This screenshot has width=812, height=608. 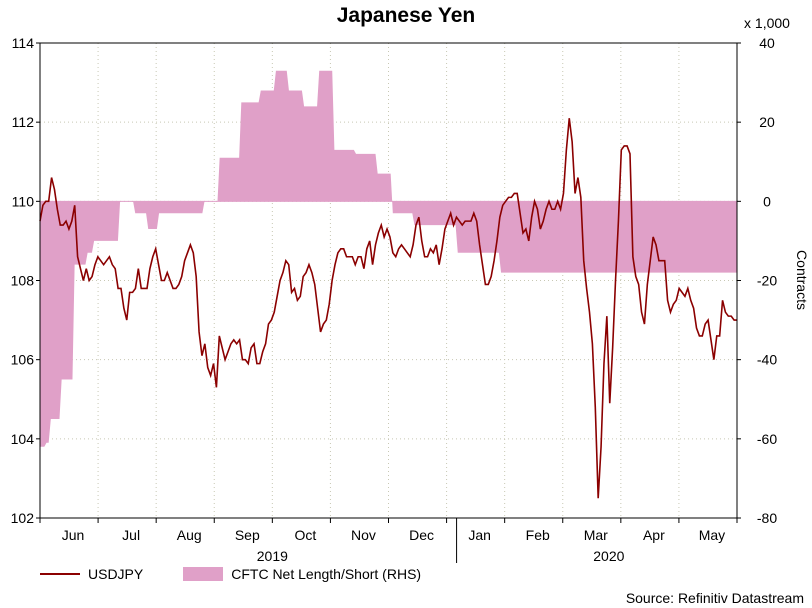 What do you see at coordinates (116, 574) in the screenshot?
I see `legend-label-usdjpy: USDJPY` at bounding box center [116, 574].